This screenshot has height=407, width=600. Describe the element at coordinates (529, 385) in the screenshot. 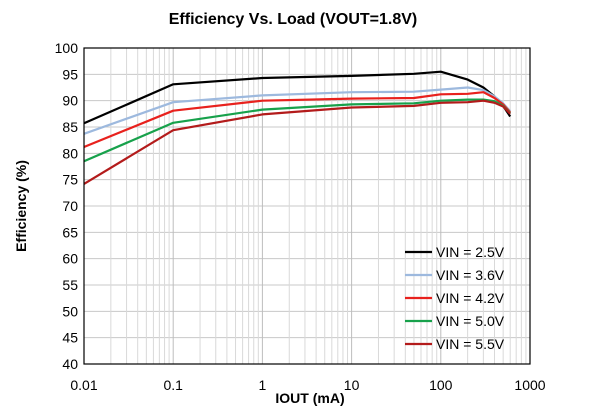

I see `x-tick-label: 1000` at that location.